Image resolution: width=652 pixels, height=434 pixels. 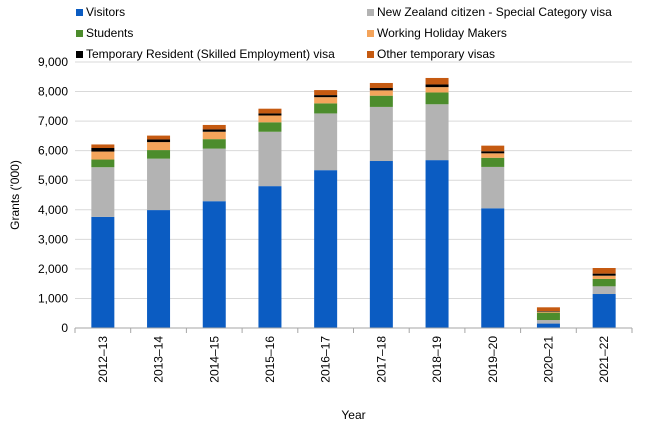 What do you see at coordinates (381, 359) in the screenshot?
I see `x-tick-label: 2017–18` at bounding box center [381, 359].